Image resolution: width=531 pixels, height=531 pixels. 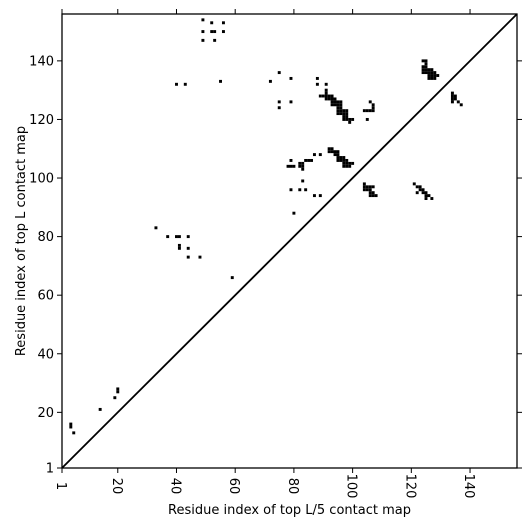 What do you see at coordinates (233, 486) in the screenshot?
I see `x-tick-label: 60` at bounding box center [233, 486].